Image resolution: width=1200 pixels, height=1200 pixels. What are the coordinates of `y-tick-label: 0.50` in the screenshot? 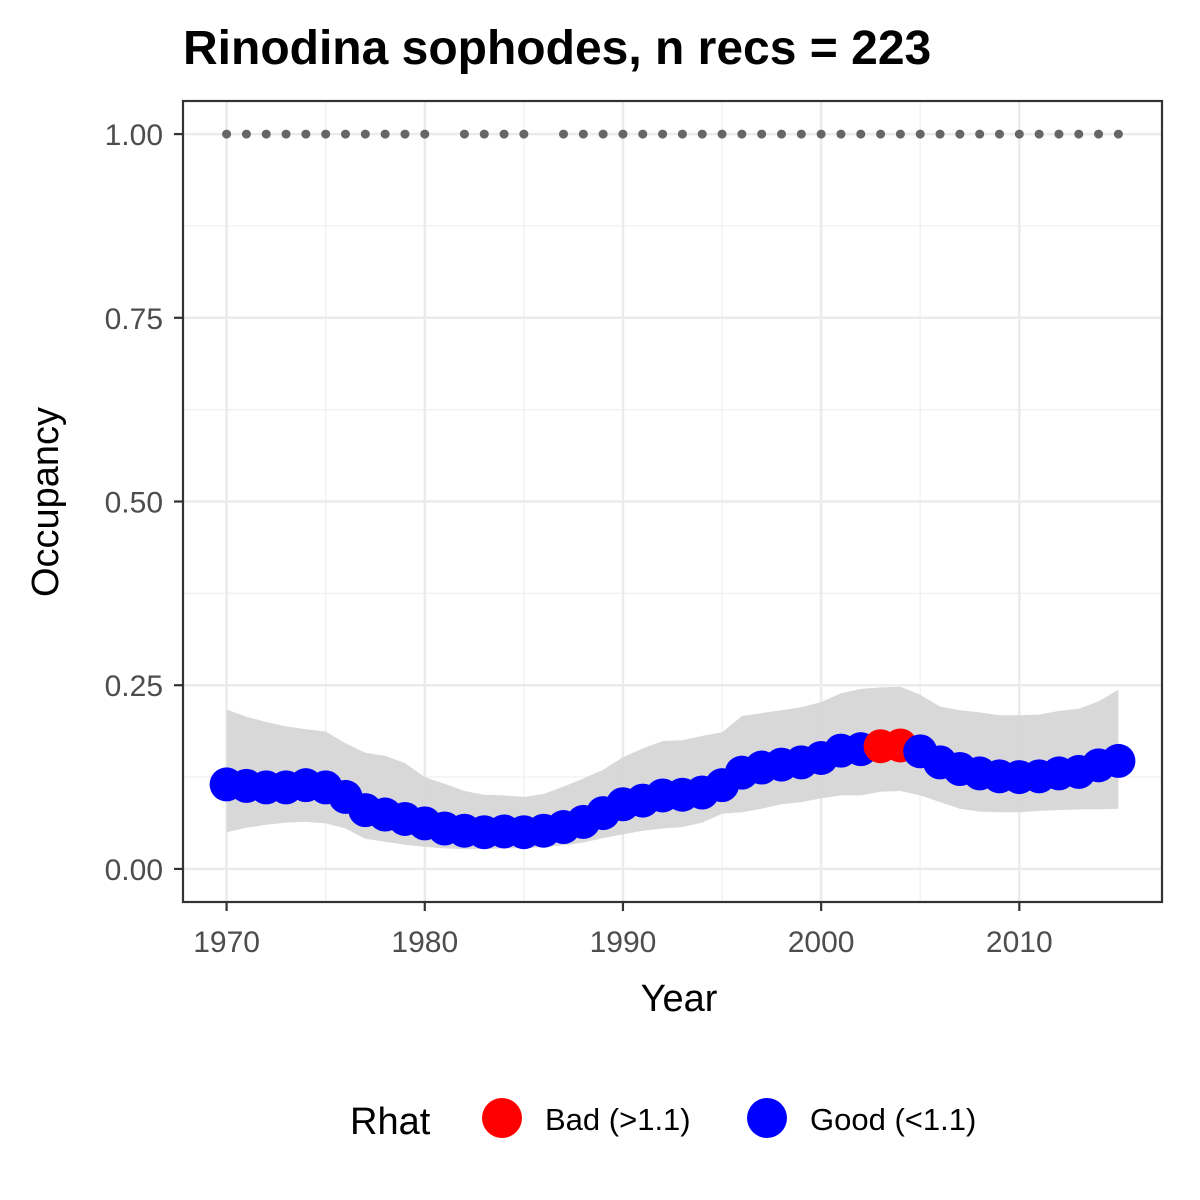 It's located at (134, 503).